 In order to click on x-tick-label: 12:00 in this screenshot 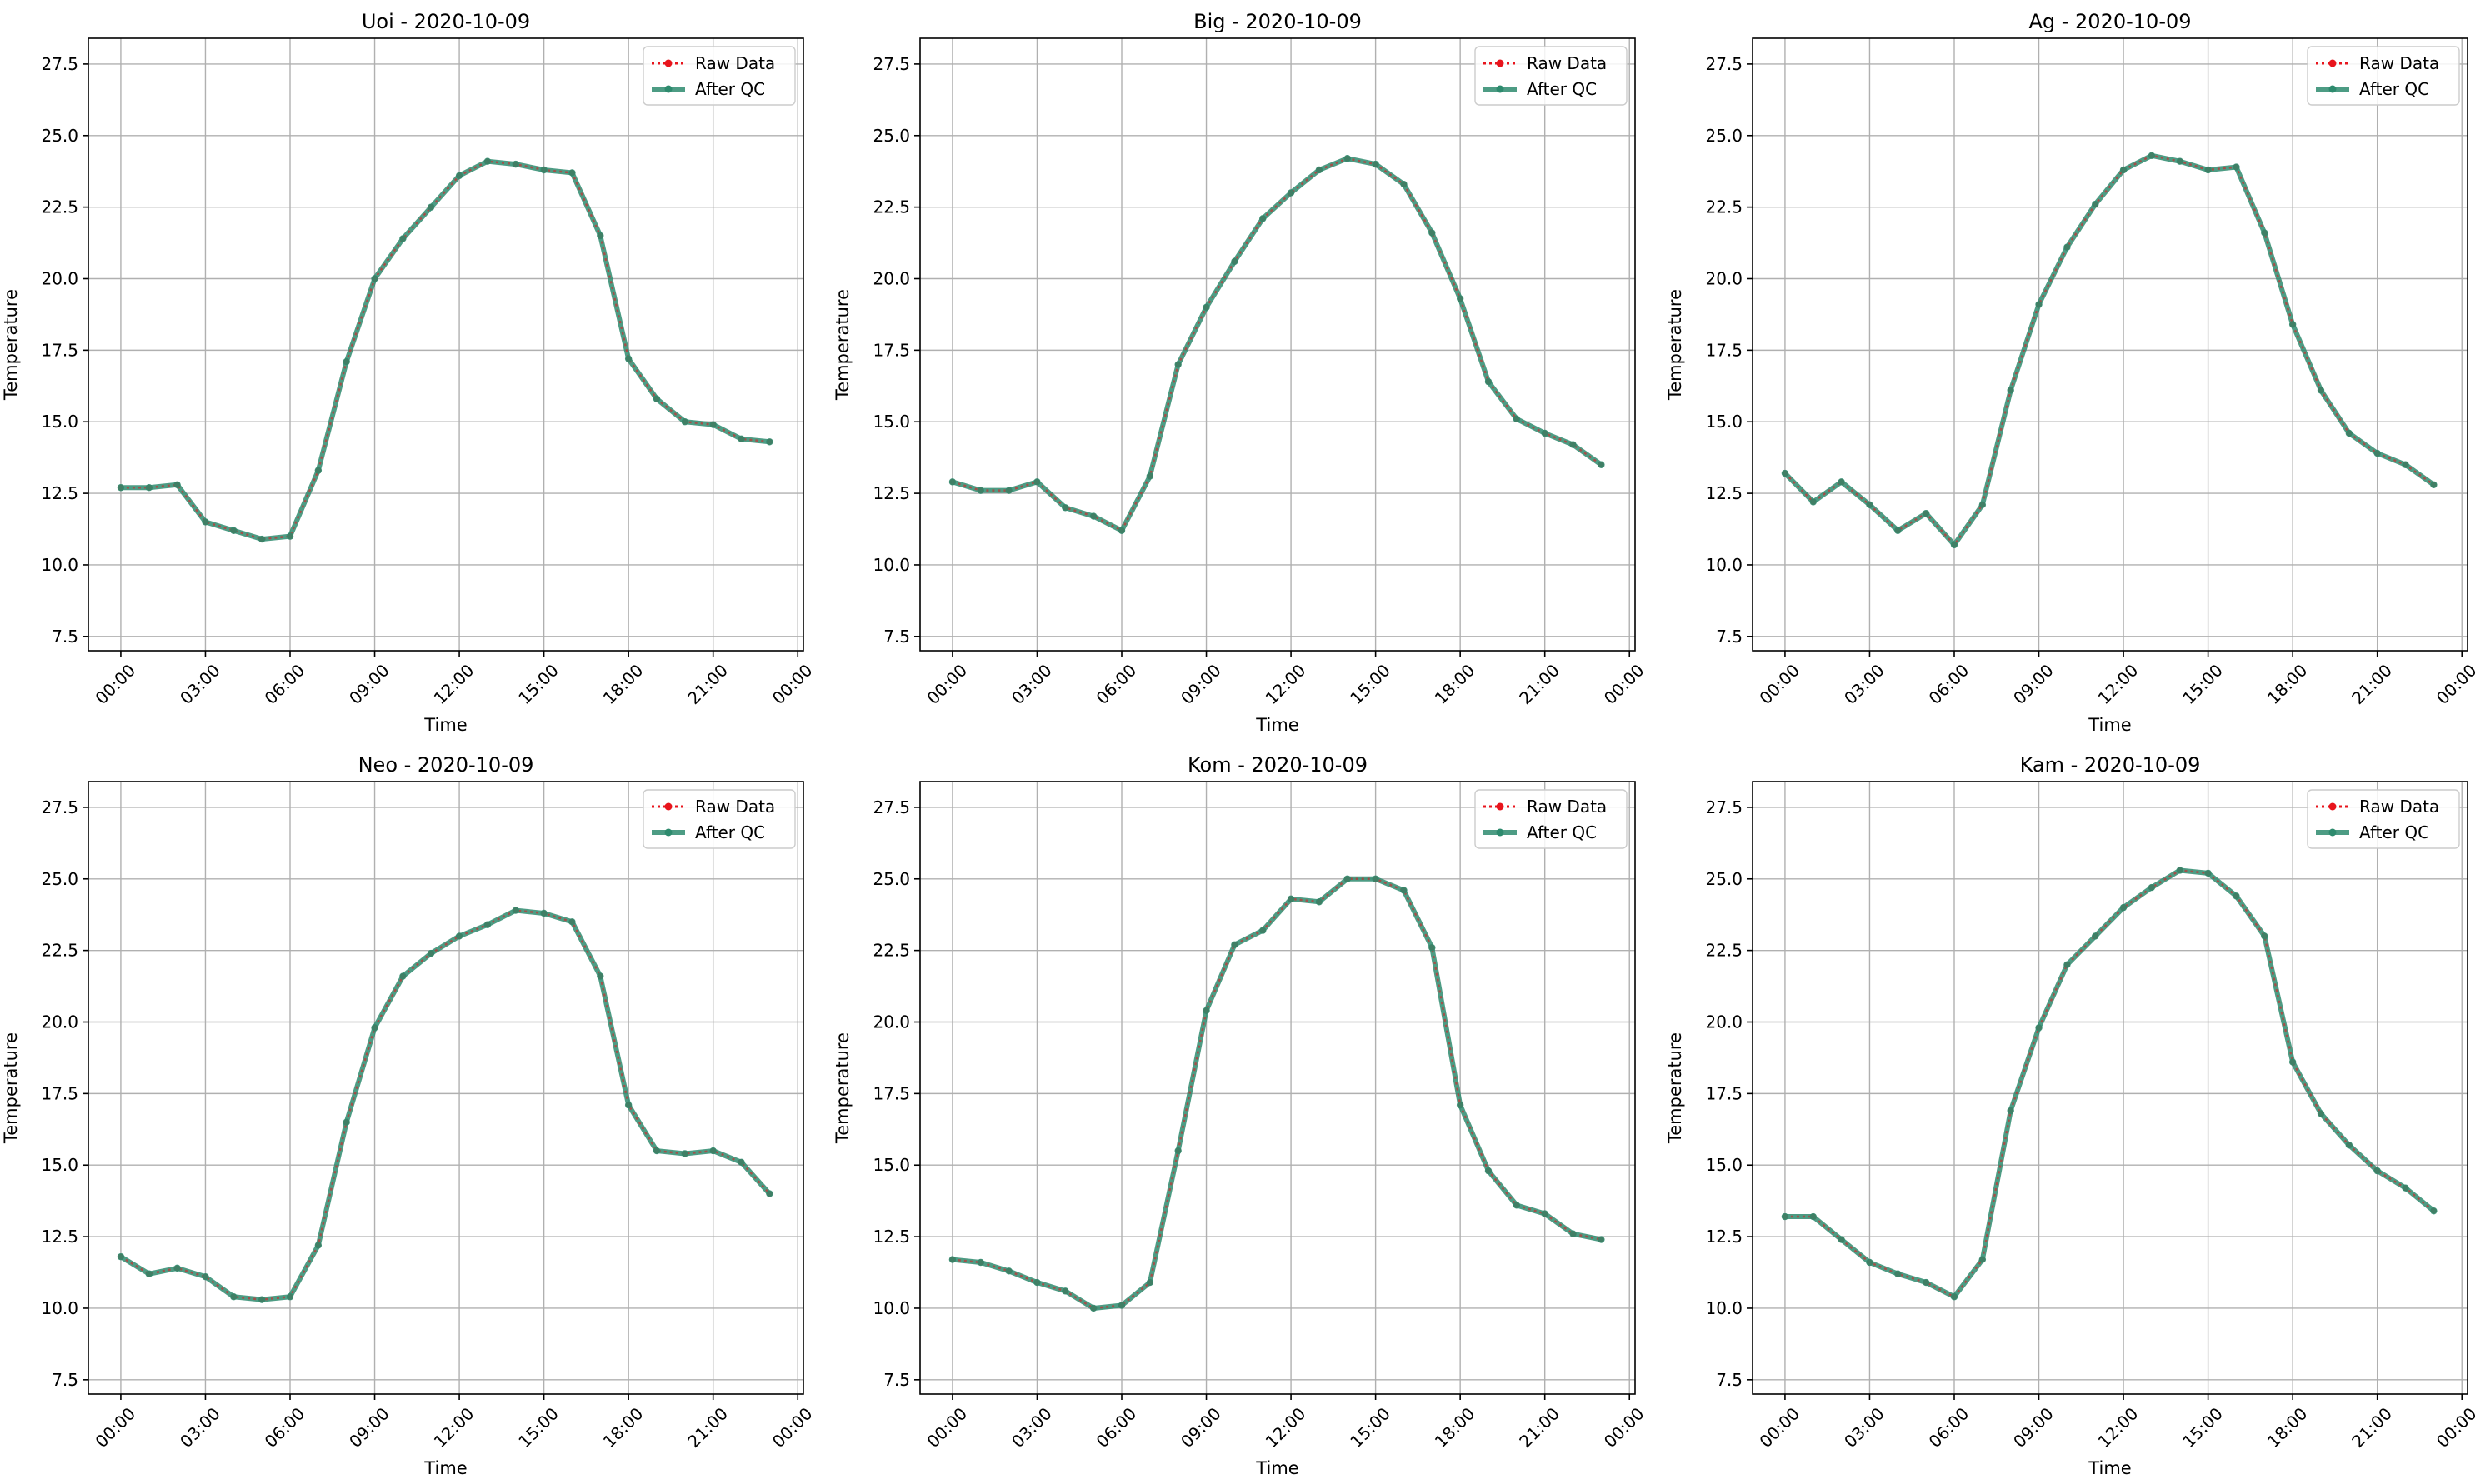, I will do `click(2118, 1427)`.